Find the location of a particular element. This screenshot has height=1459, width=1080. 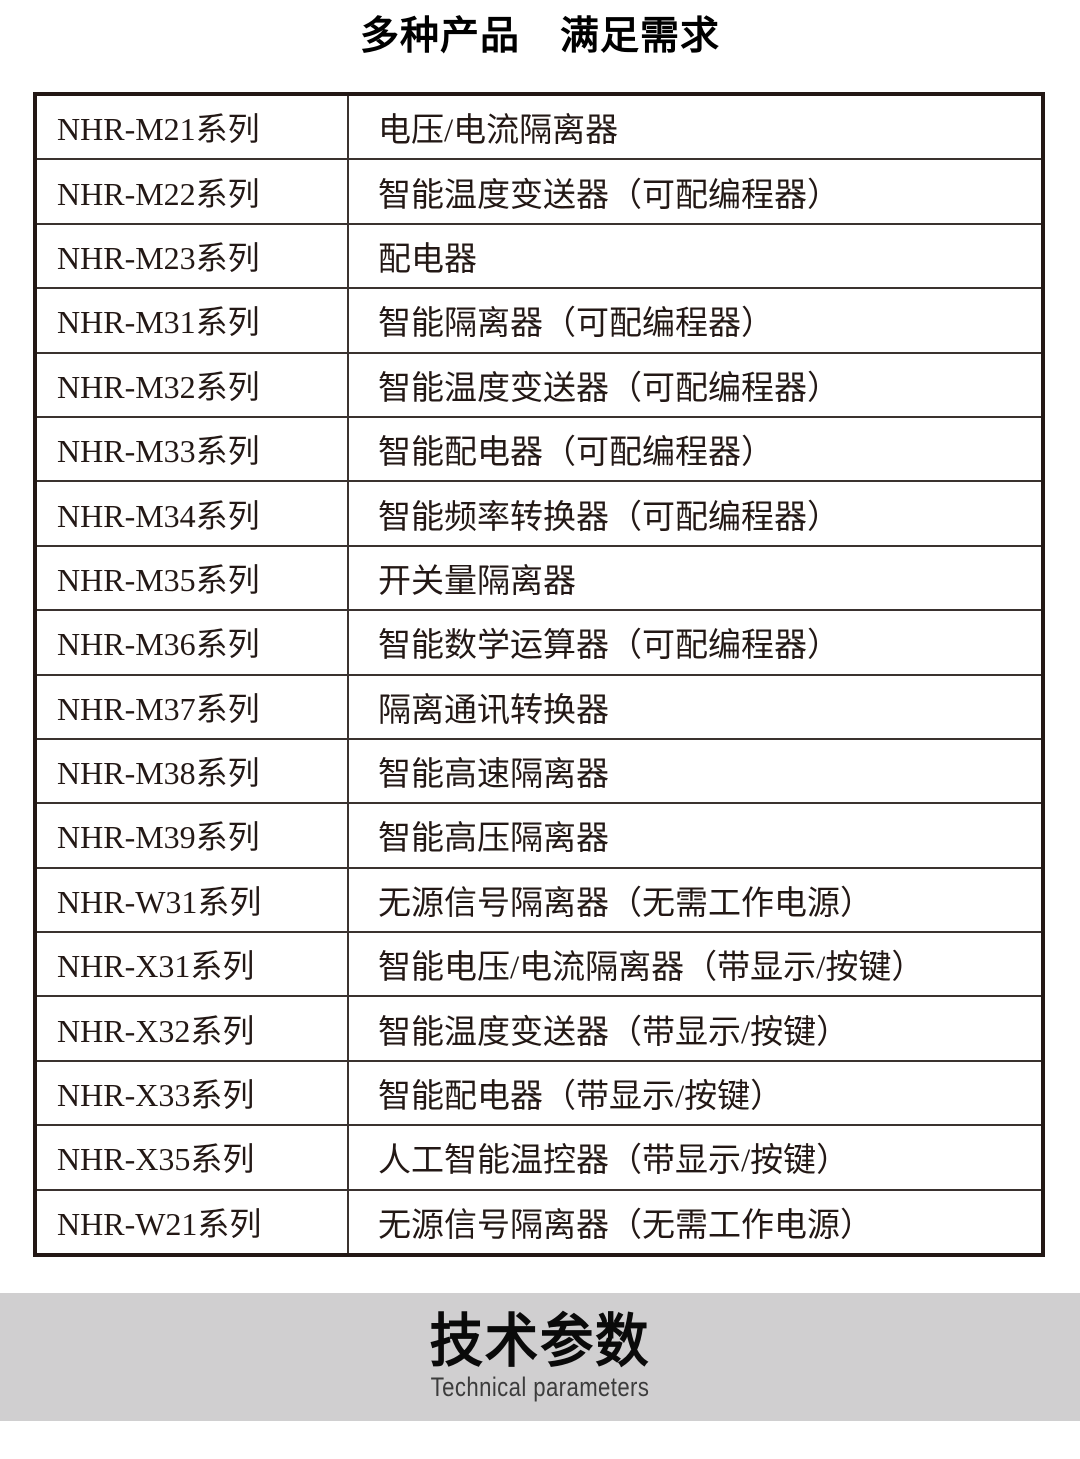

table-row: NHR-W21系列 无源信号隔离器（无需工作电源） is located at coordinates (539, 1222).